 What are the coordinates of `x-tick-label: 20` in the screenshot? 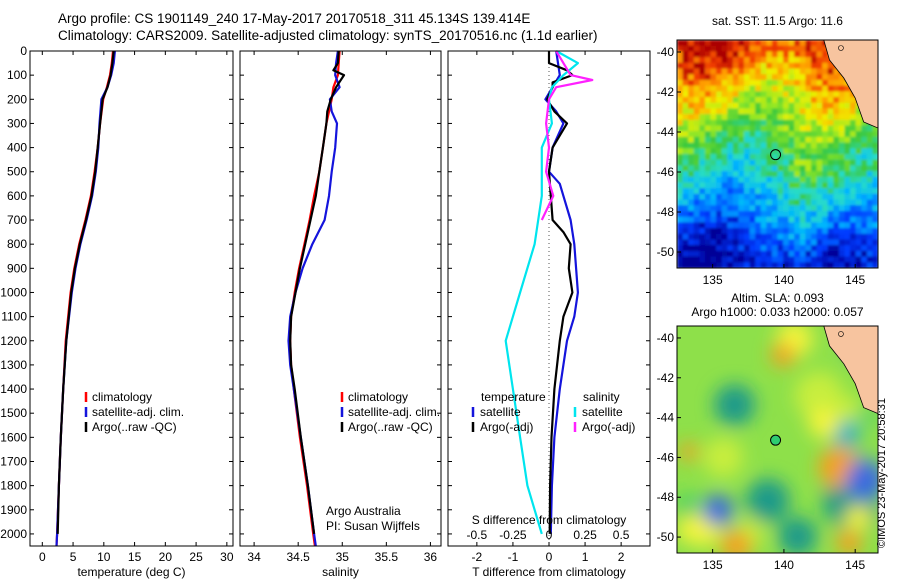 It's located at (166, 557).